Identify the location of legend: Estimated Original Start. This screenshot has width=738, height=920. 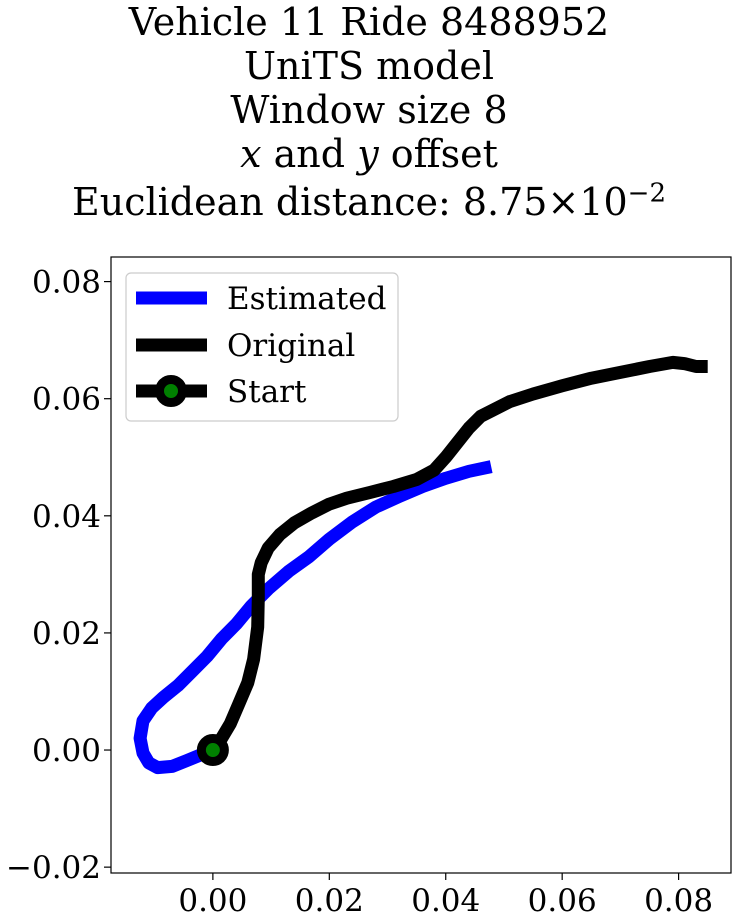
(262, 347).